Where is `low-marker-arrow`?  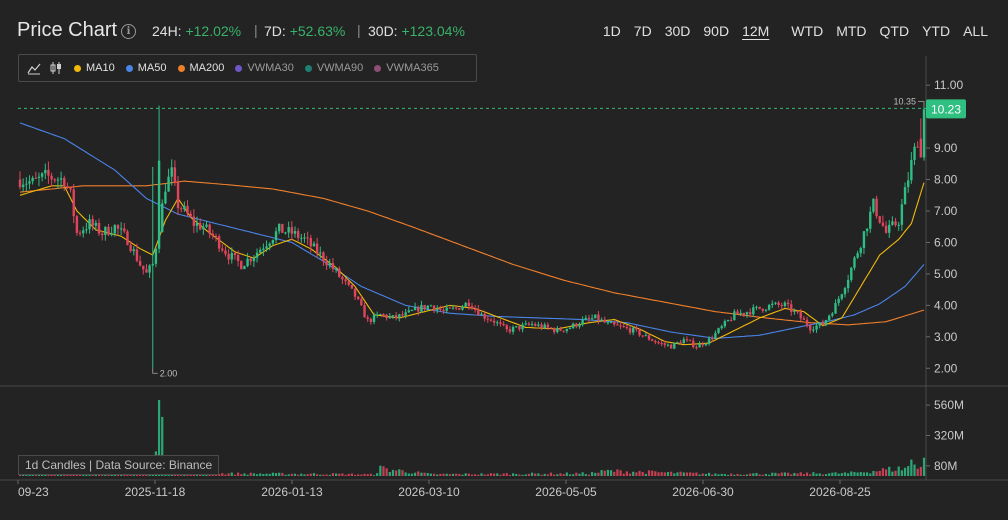 low-marker-arrow is located at coordinates (155, 371).